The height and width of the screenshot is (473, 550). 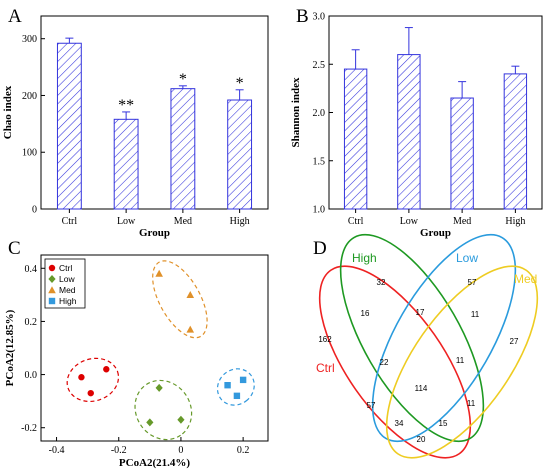 I want to click on venn-region-ctrl-high-low-med: 114, so click(x=421, y=388).